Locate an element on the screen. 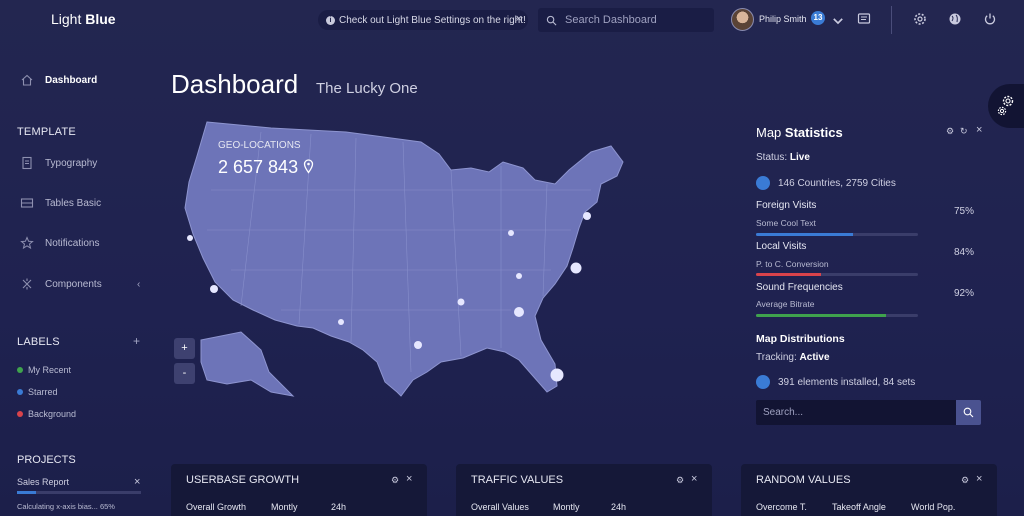 Image resolution: width=1024 pixels, height=516 pixels. metric-sub: Average Bitrate is located at coordinates (785, 304).